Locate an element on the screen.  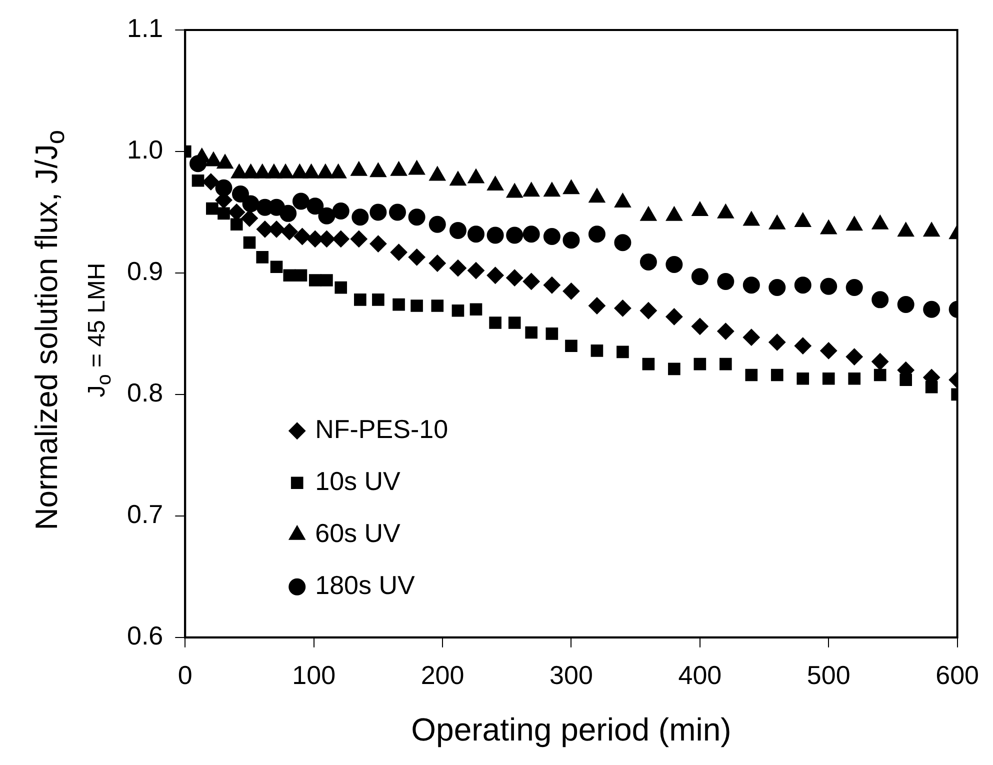
y-tick-label: 0.6 is located at coordinates (145, 635).